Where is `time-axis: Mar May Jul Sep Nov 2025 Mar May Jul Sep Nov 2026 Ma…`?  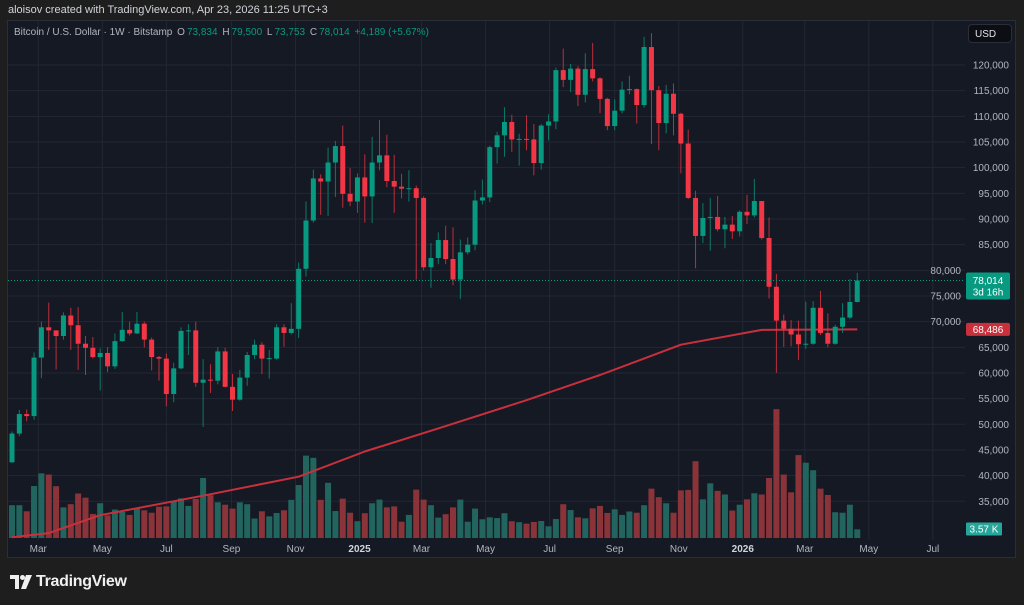
time-axis: Mar May Jul Sep Nov 2025 Mar May Jul Sep Nov 2026 Ma… is located at coordinates (485, 549).